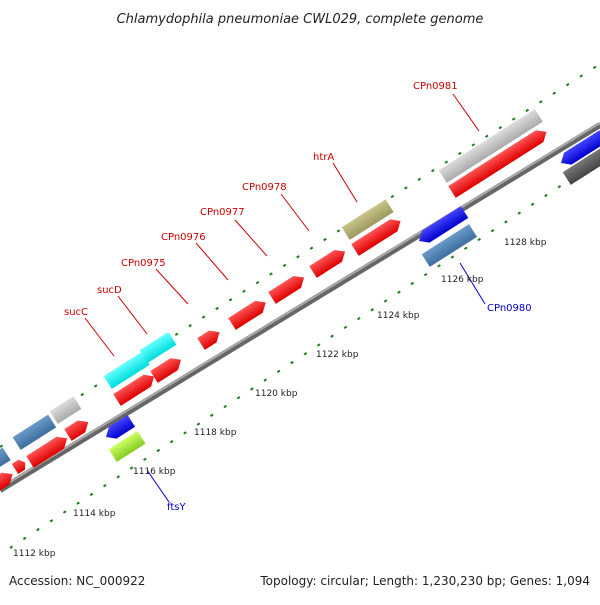  Describe the element at coordinates (210, 338) in the screenshot. I see `gene-feature-CPn0975` at that location.